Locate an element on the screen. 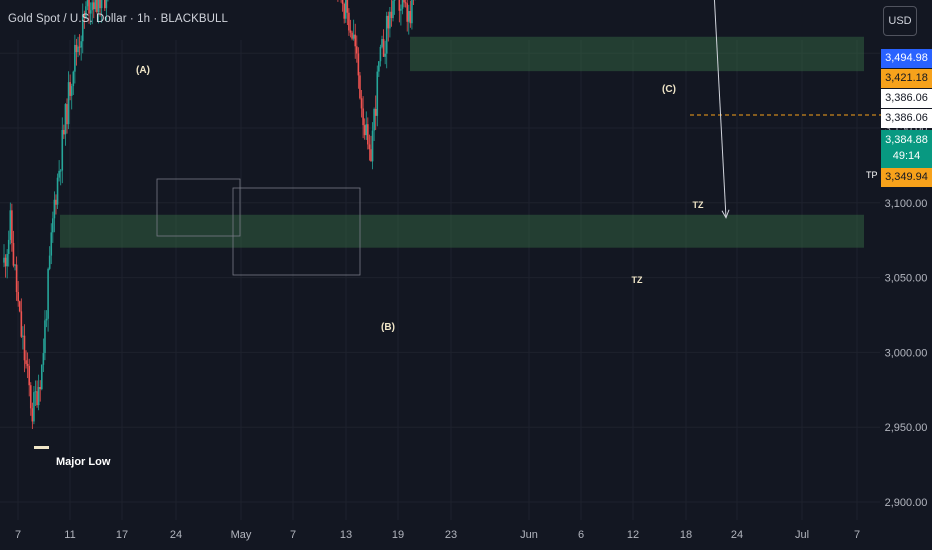  x-tick-label: 18 is located at coordinates (686, 535).